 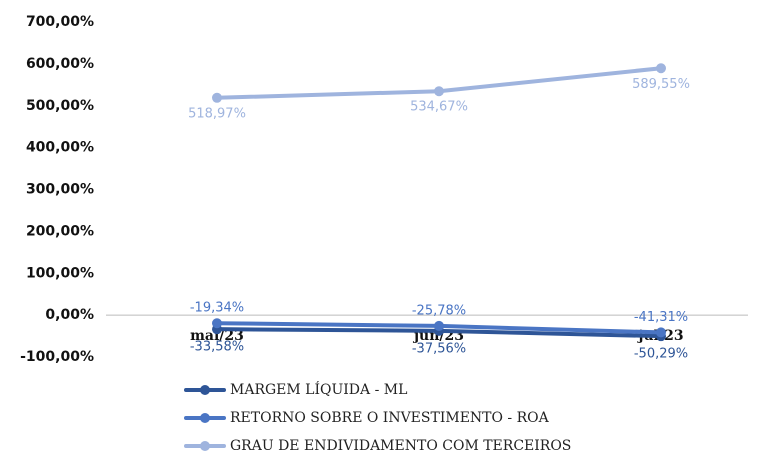 What do you see at coordinates (60, 190) in the screenshot?
I see `y-tick-label: 300,00%` at bounding box center [60, 190].